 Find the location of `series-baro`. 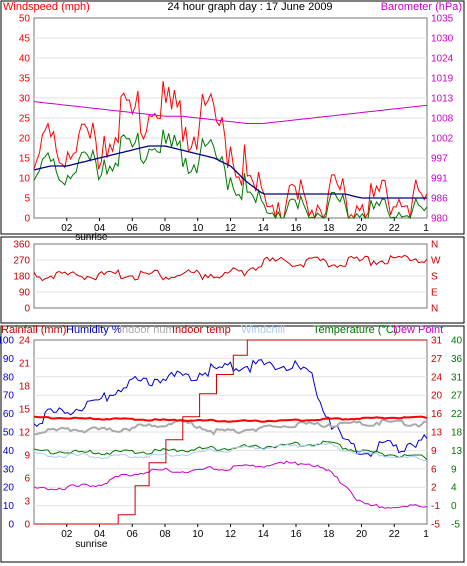

series-baro is located at coordinates (230, 112).